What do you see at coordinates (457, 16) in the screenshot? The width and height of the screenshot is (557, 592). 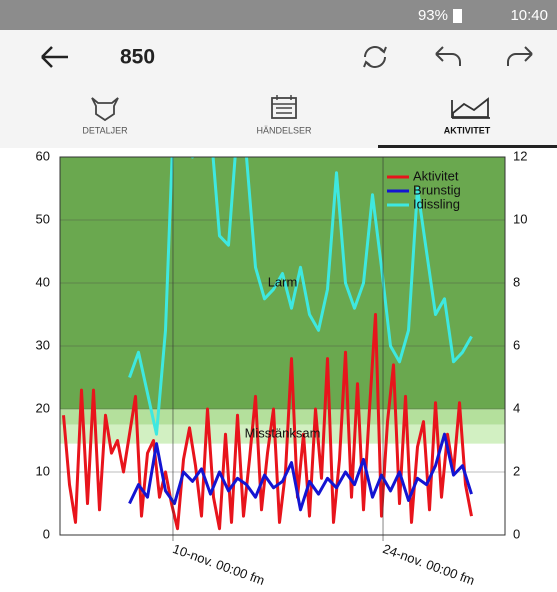 I see `battery-icon` at bounding box center [457, 16].